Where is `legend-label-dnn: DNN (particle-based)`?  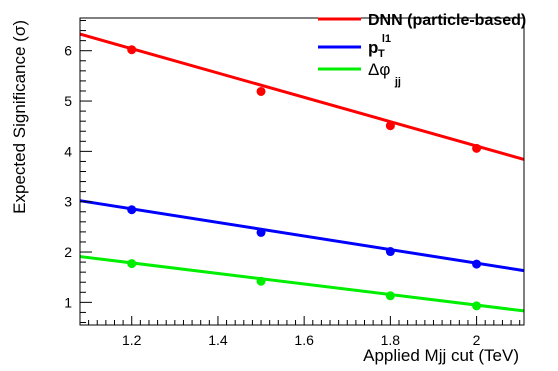 legend-label-dnn: DNN (particle-based) is located at coordinates (447, 20).